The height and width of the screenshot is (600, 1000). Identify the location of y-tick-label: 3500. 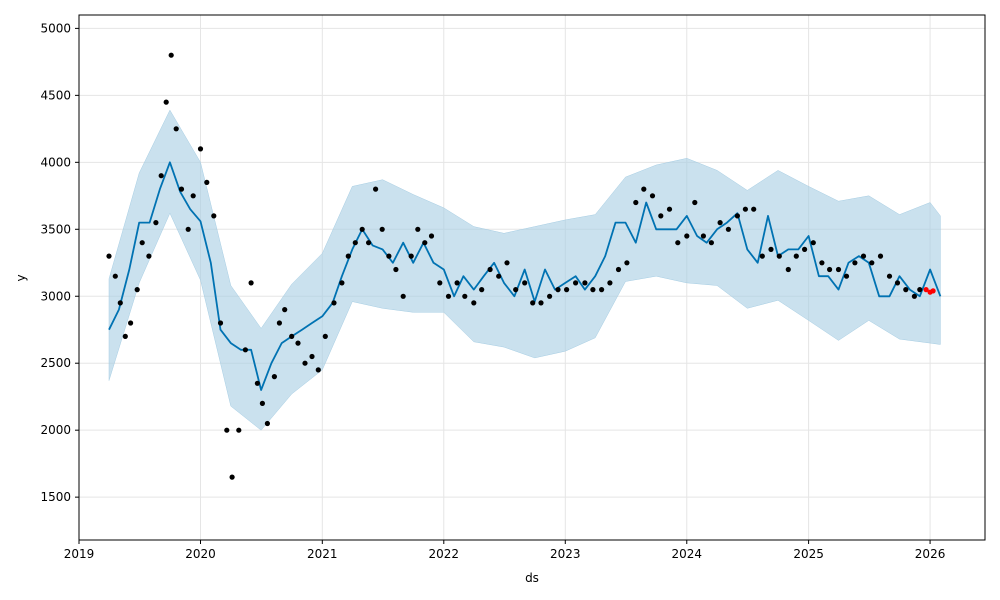
(55, 229).